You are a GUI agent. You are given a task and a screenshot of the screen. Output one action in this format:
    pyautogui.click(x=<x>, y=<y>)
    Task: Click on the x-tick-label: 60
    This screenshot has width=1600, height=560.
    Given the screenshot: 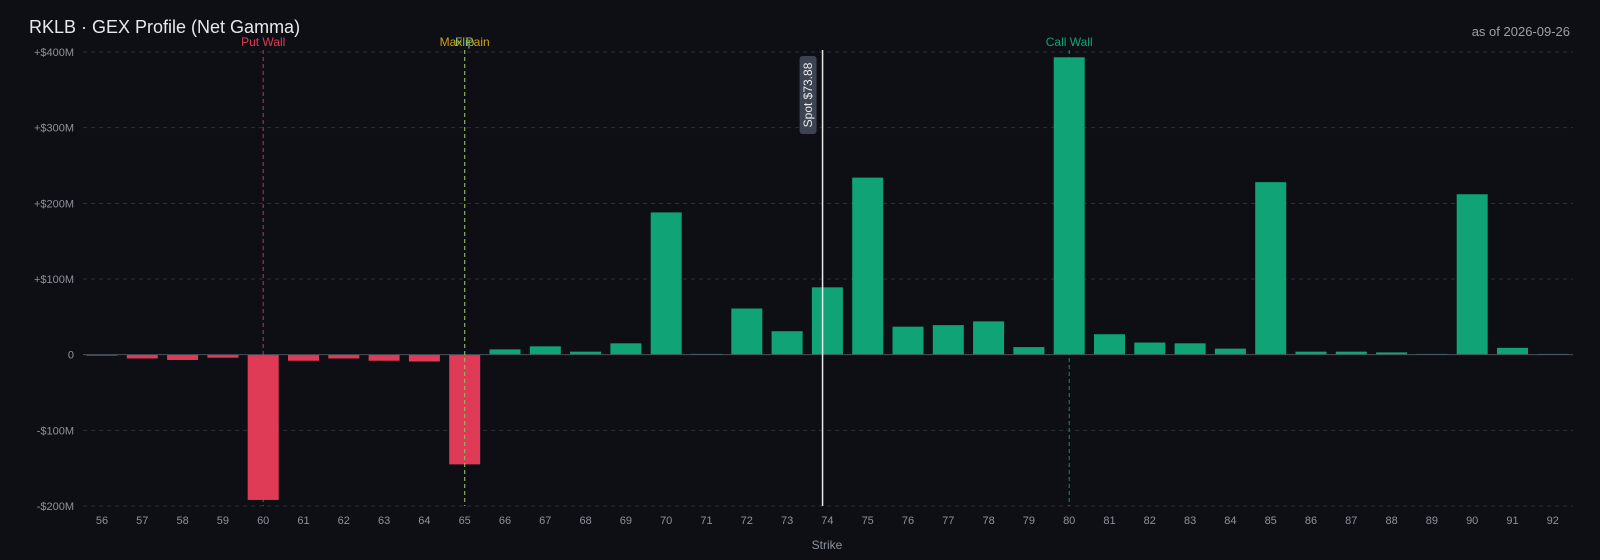 What is the action you would take?
    pyautogui.click(x=263, y=521)
    